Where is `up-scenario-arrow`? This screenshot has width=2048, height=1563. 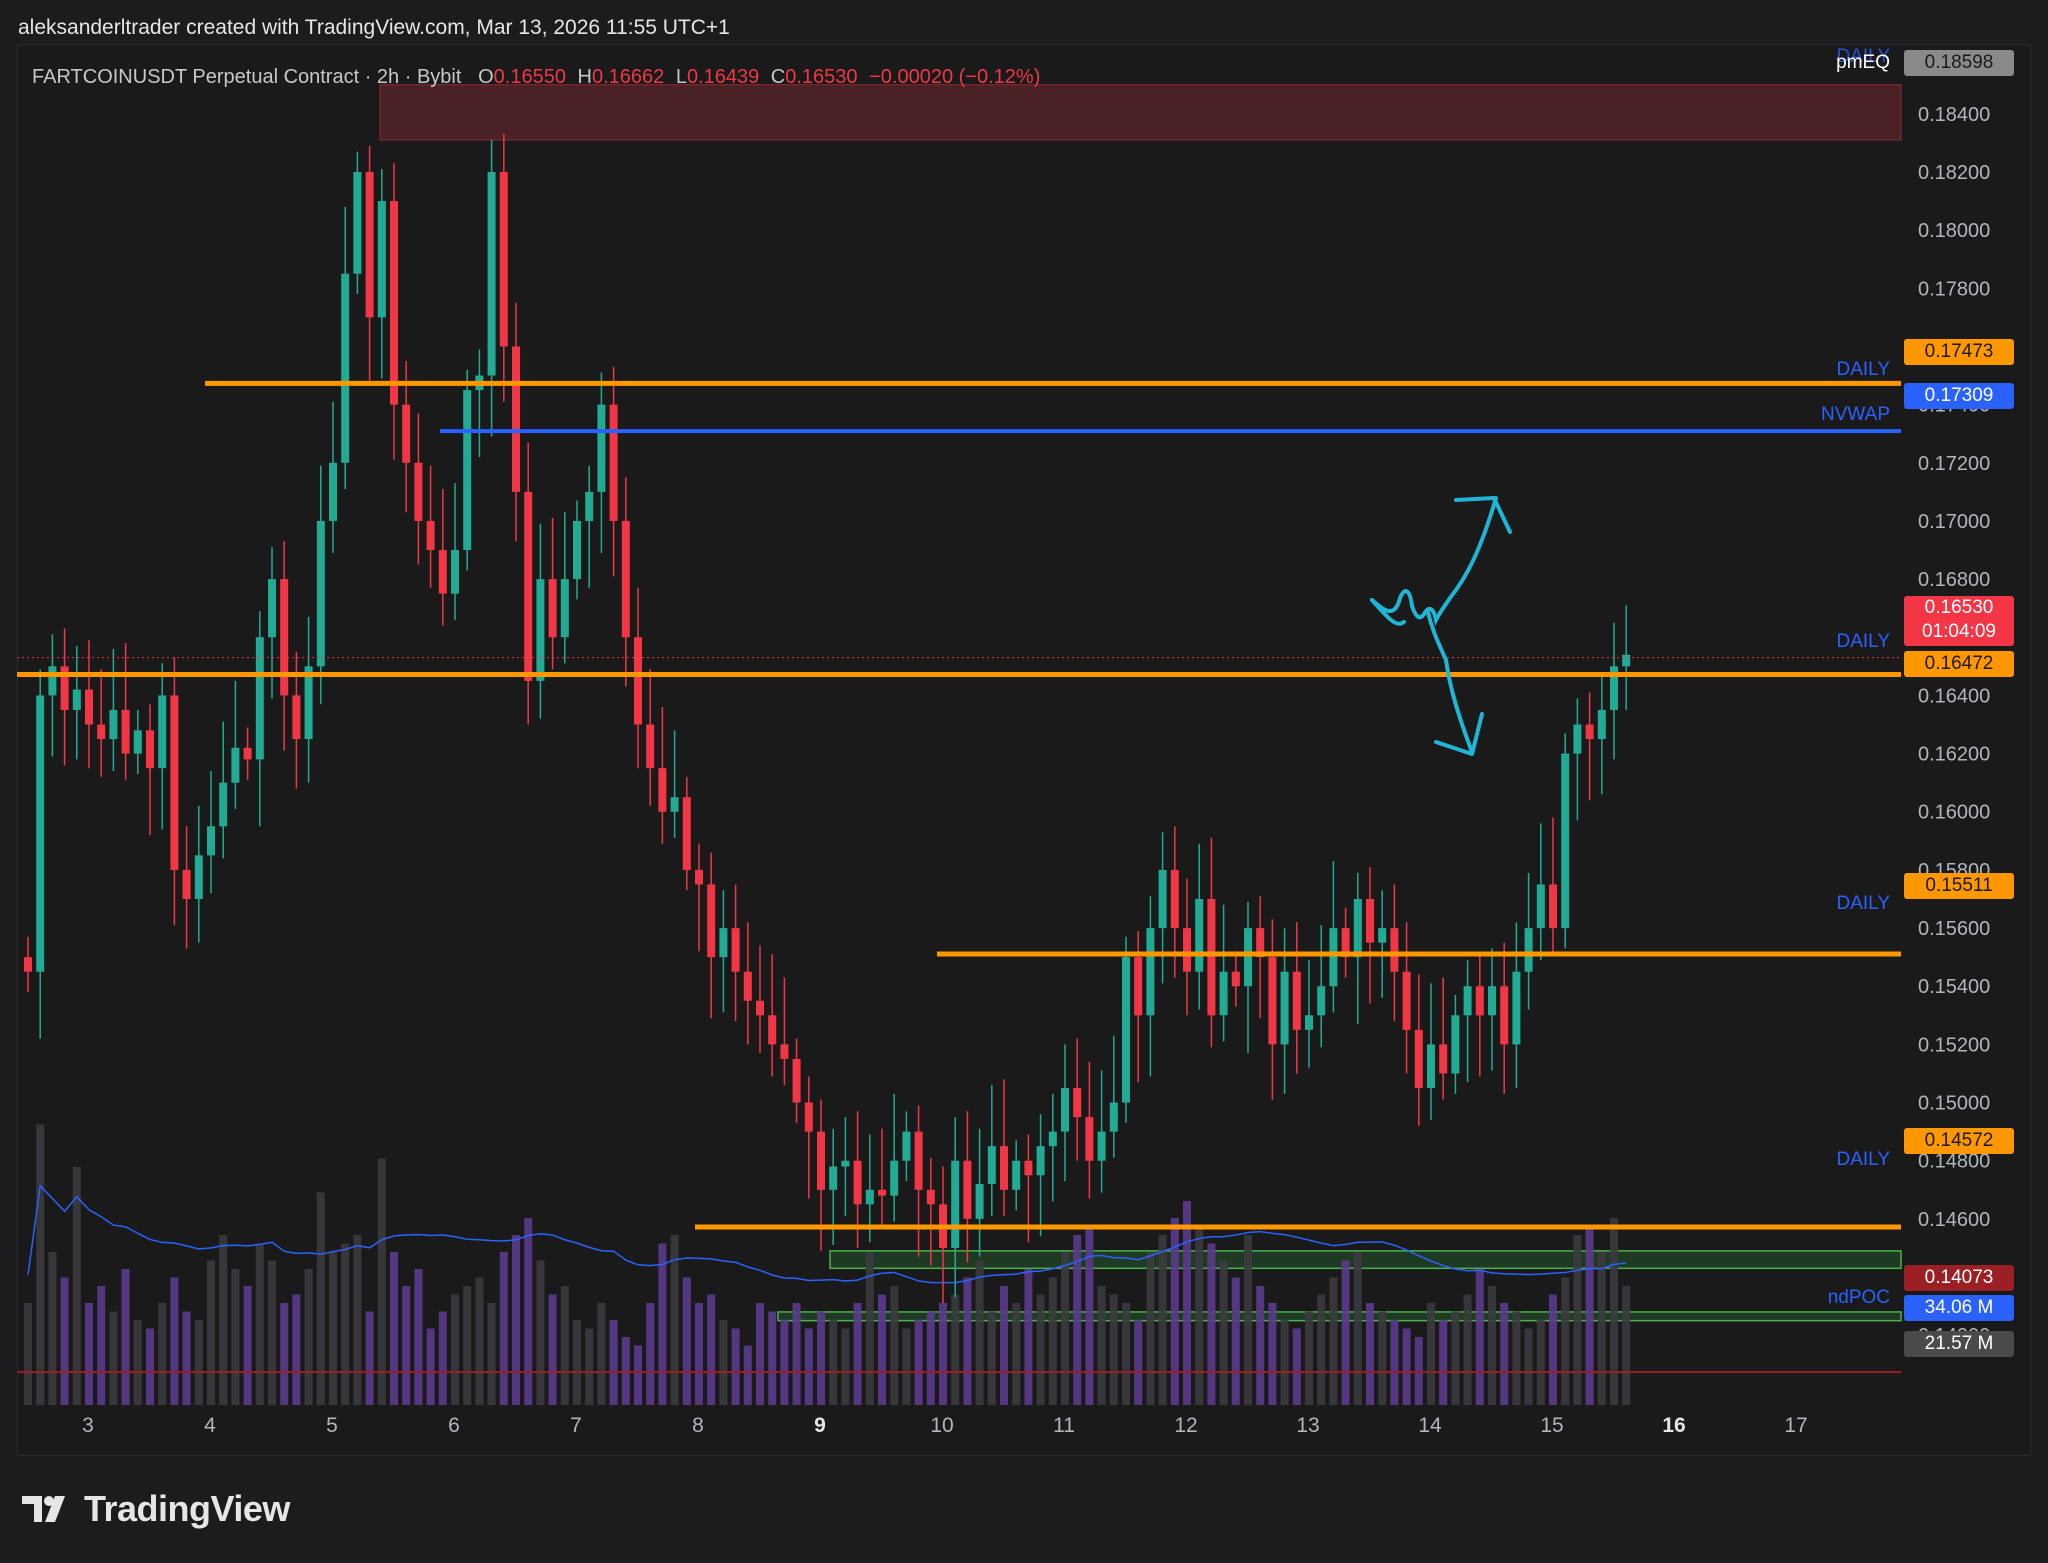
up-scenario-arrow is located at coordinates (1434, 561).